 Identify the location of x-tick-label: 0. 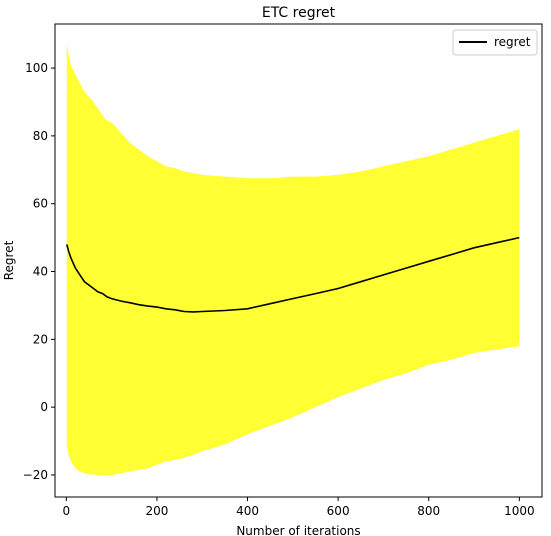
(67, 511).